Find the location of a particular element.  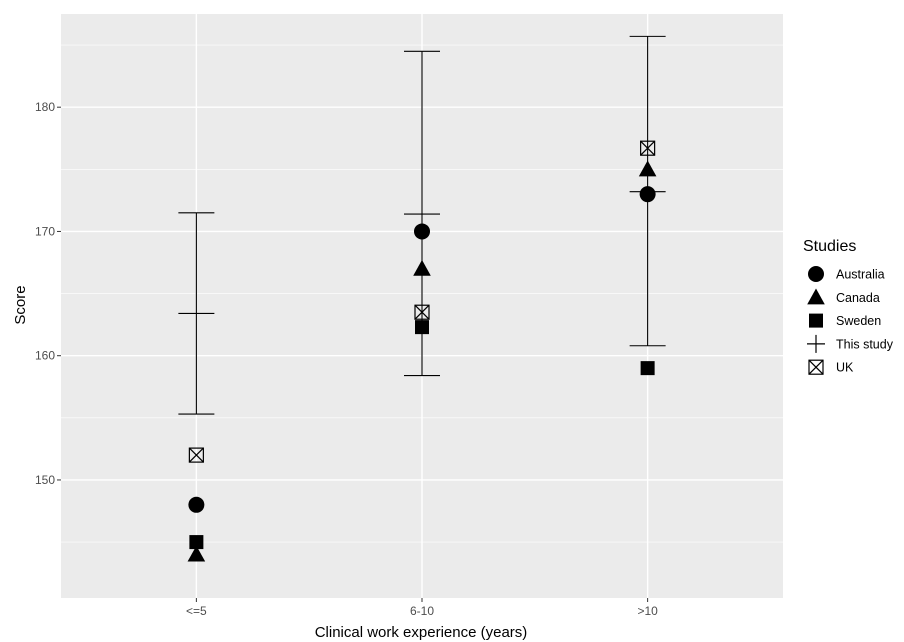

x-tick-label: >10 is located at coordinates (647, 611).